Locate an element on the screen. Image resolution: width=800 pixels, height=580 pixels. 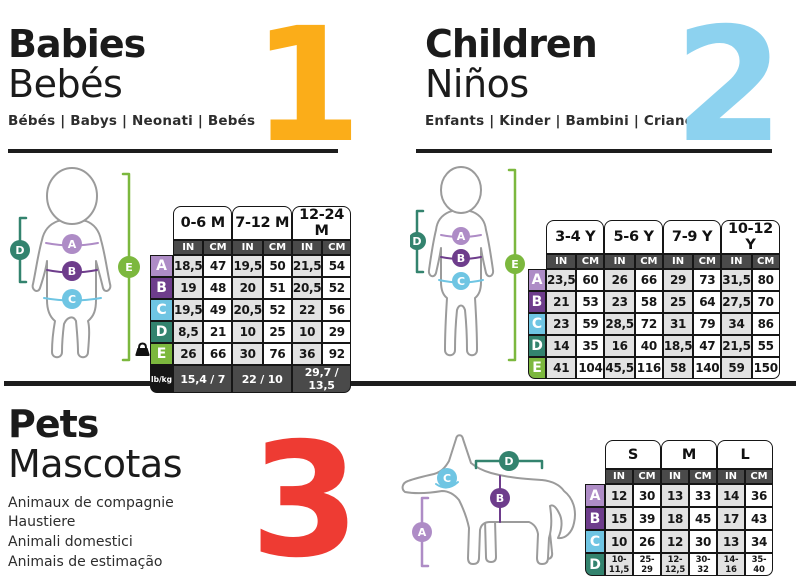
child-marker-e-icon is located at coordinates (515, 264).